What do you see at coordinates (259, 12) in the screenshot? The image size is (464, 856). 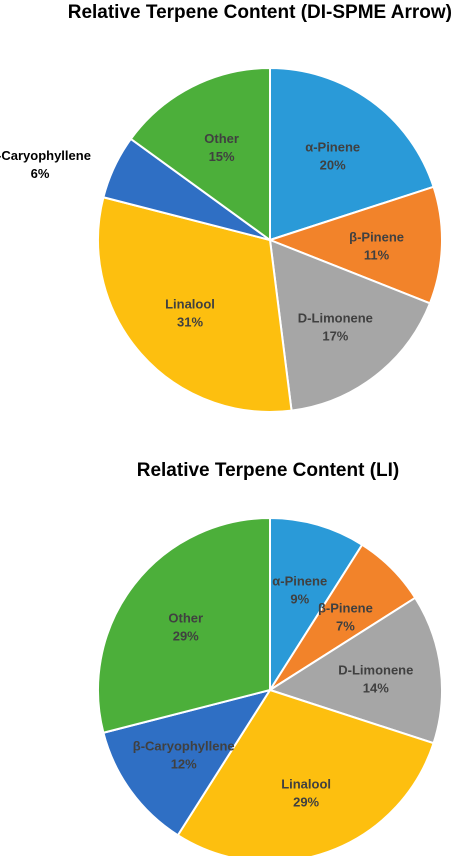 I see `chart-title: Relative Terpene Content (DI-SPME Arrow)` at bounding box center [259, 12].